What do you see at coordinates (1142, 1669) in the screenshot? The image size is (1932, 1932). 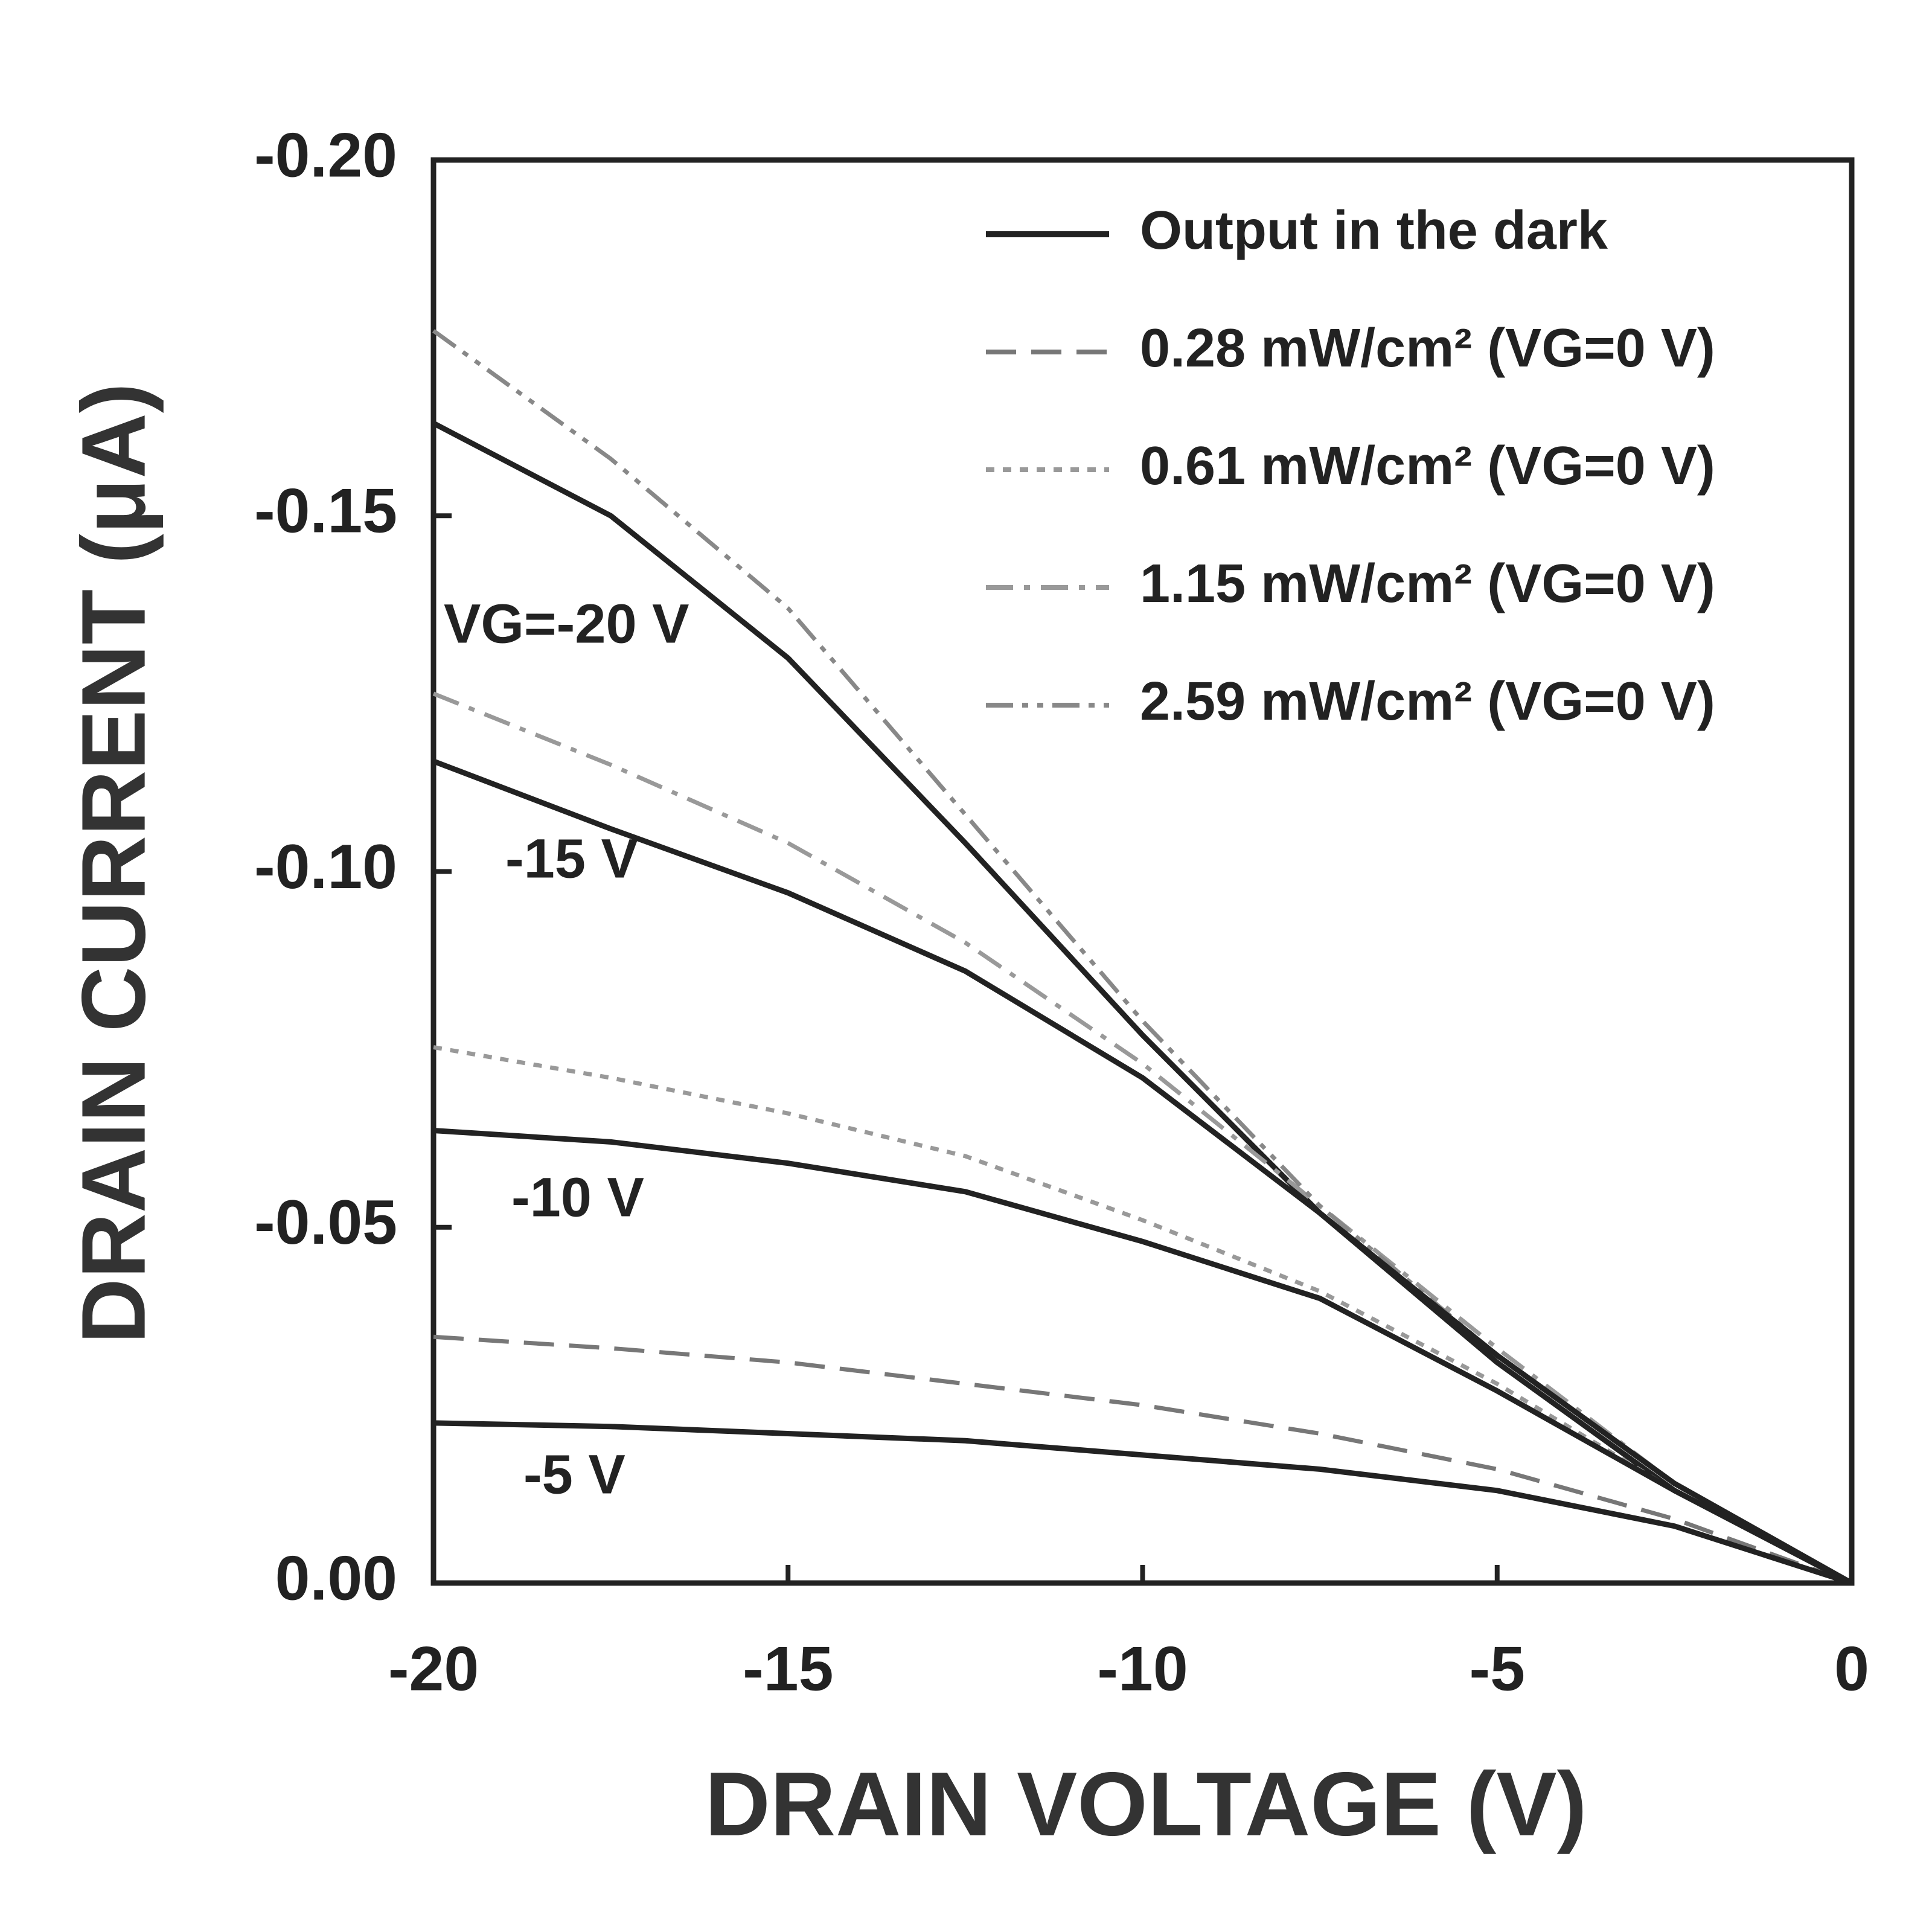 I see `x-tick-label: -10` at bounding box center [1142, 1669].